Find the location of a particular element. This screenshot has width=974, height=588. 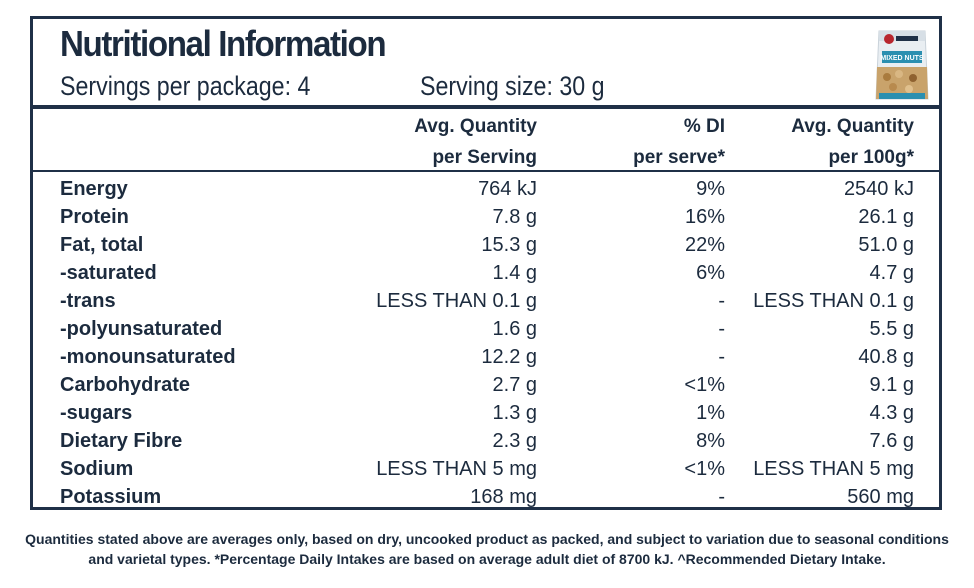

table-row: Energy 764 kJ 9% 2540 kJ is located at coordinates (486, 189).